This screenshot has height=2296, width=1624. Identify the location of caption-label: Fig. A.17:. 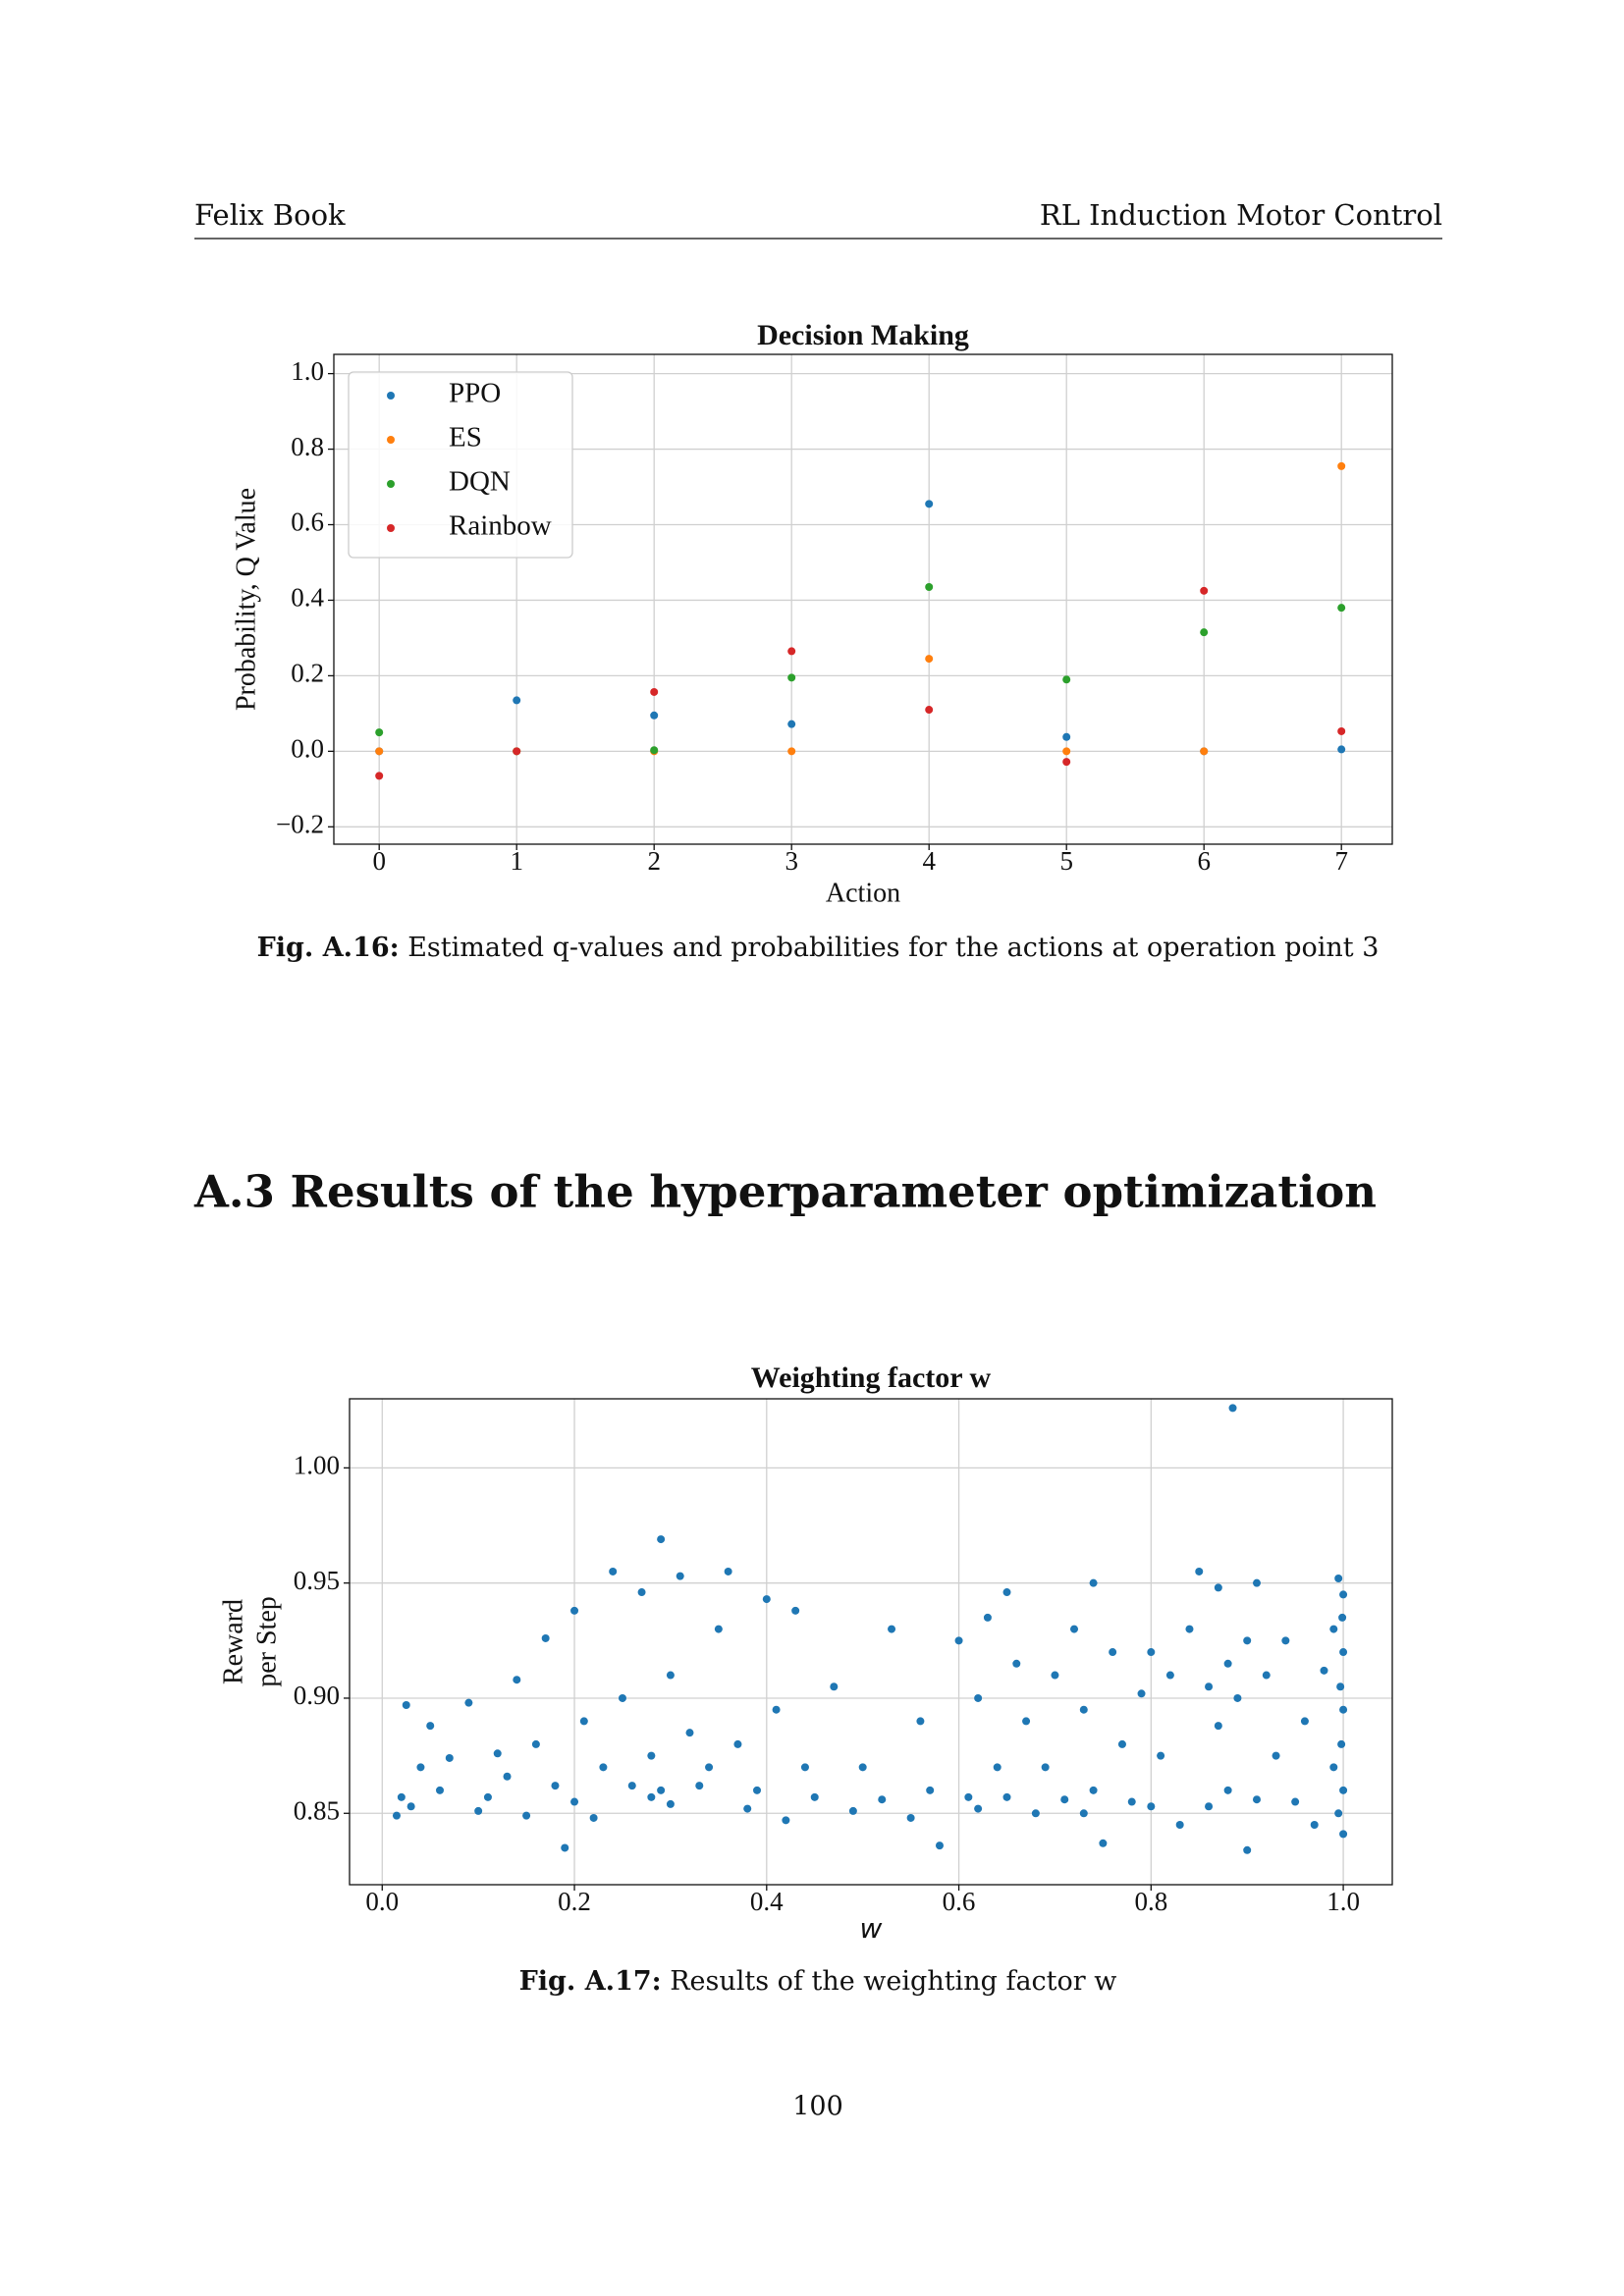
(590, 1981).